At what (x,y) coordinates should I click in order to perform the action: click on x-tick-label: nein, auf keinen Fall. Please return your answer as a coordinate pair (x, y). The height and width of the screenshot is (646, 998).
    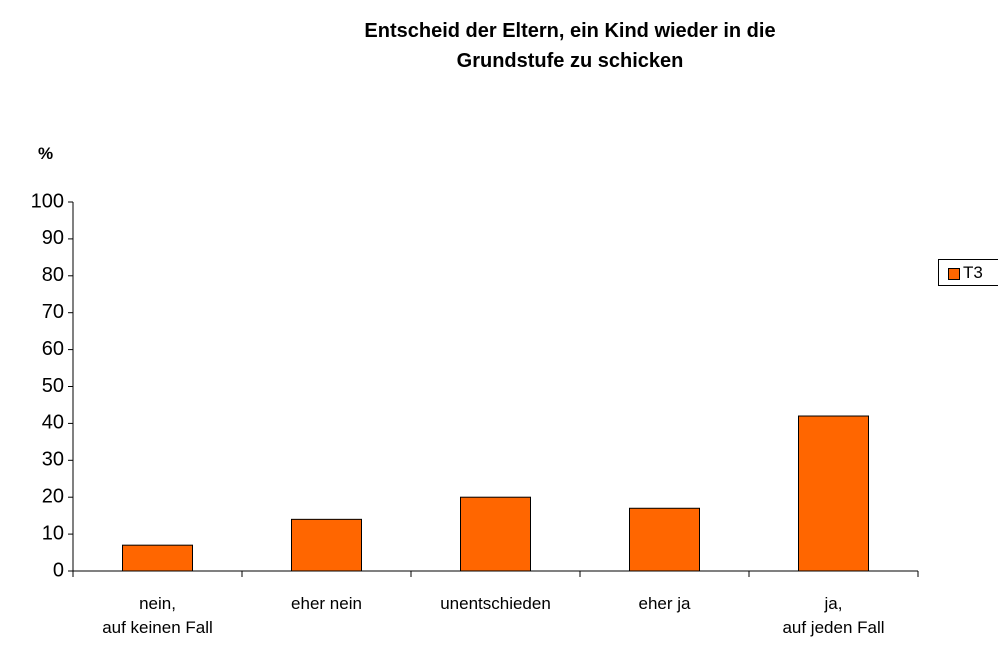
    Looking at the image, I should click on (157, 615).